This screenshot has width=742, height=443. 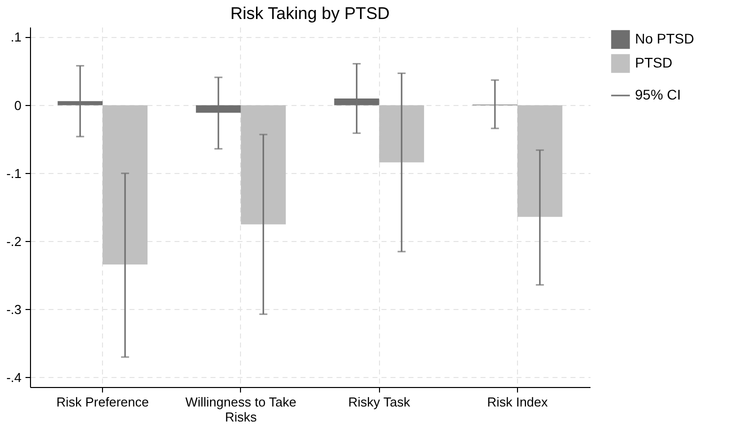 What do you see at coordinates (102, 402) in the screenshot?
I see `x-tick-label: Risk Preference` at bounding box center [102, 402].